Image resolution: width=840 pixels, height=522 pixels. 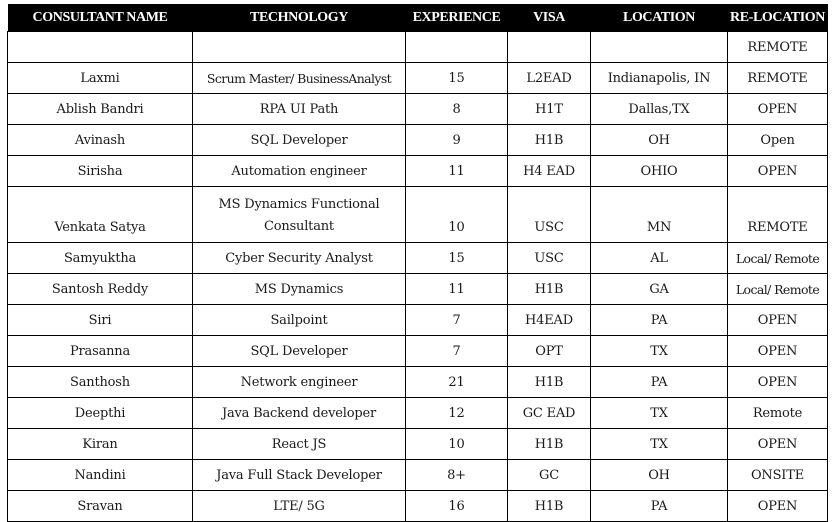 I want to click on cell-location: OHIO, so click(x=659, y=171).